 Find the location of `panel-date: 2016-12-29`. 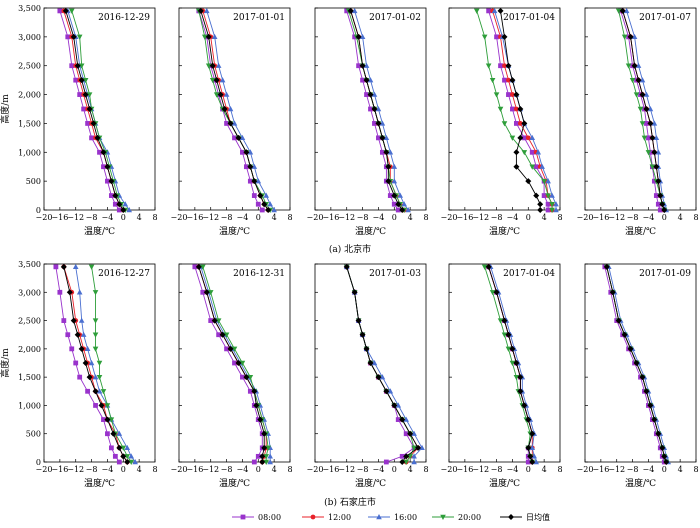

panel-date: 2016-12-29 is located at coordinates (124, 18).